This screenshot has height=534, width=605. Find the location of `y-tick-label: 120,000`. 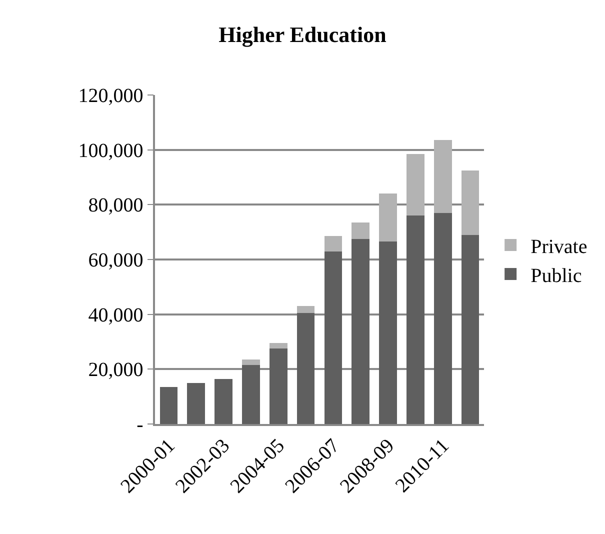

y-tick-label: 120,000 is located at coordinates (111, 96).